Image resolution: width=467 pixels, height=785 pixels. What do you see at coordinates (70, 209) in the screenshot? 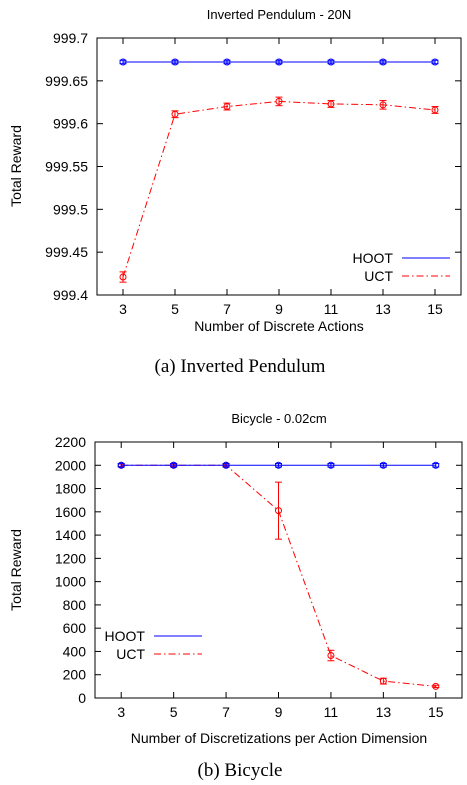
I see `y-tick-label: 999.5` at bounding box center [70, 209].